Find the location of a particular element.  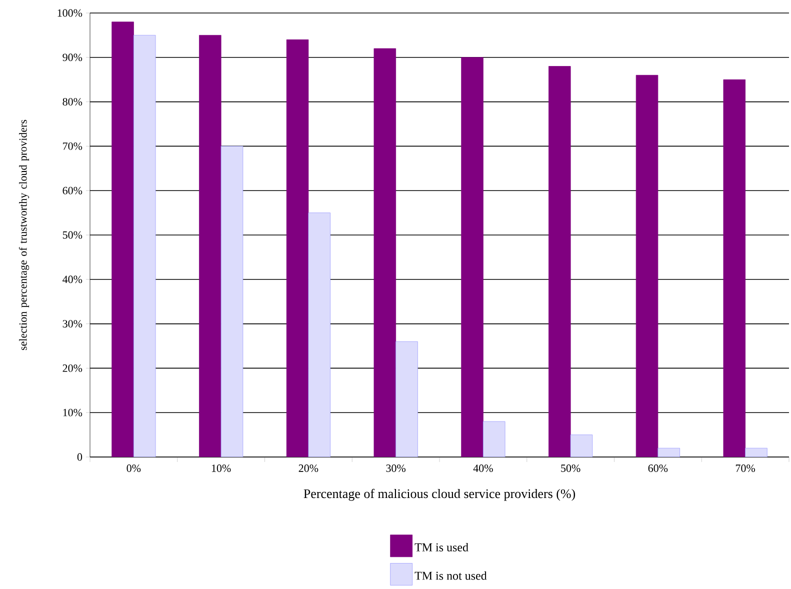

y-axis-title: selection percentage of trustworthy cloud providers is located at coordinates (24, 235).